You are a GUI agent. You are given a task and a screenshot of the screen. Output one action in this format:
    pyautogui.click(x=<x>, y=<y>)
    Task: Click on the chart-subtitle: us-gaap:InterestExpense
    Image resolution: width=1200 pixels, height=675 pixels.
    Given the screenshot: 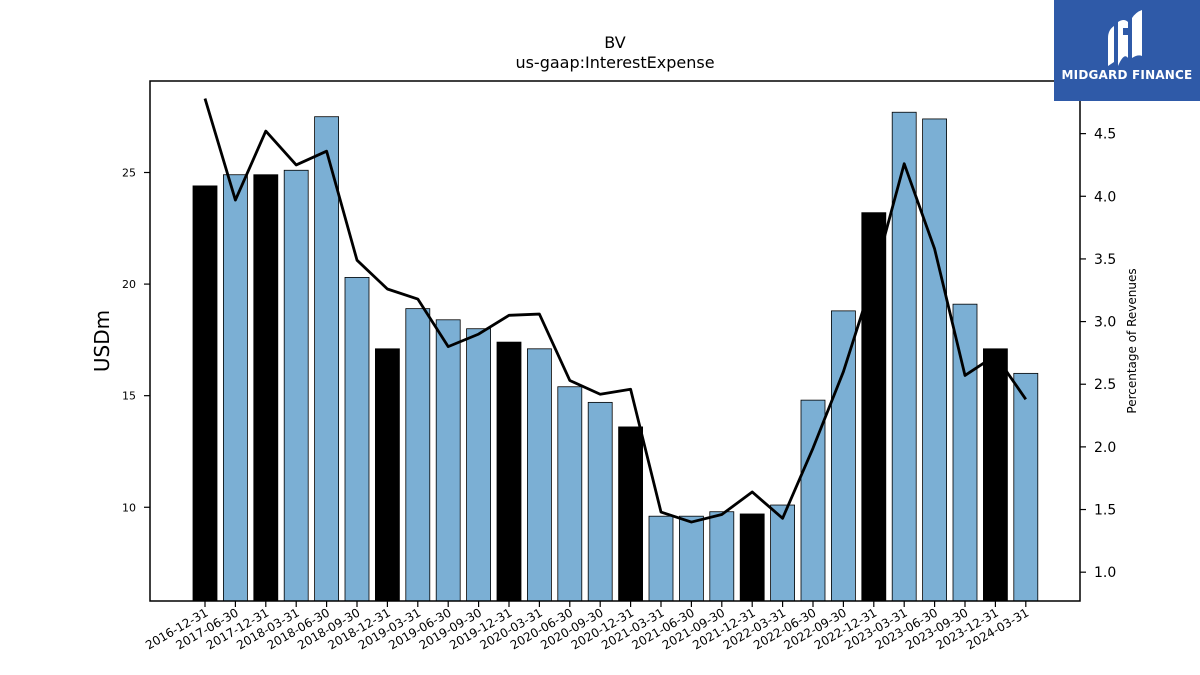 What is the action you would take?
    pyautogui.click(x=614, y=62)
    